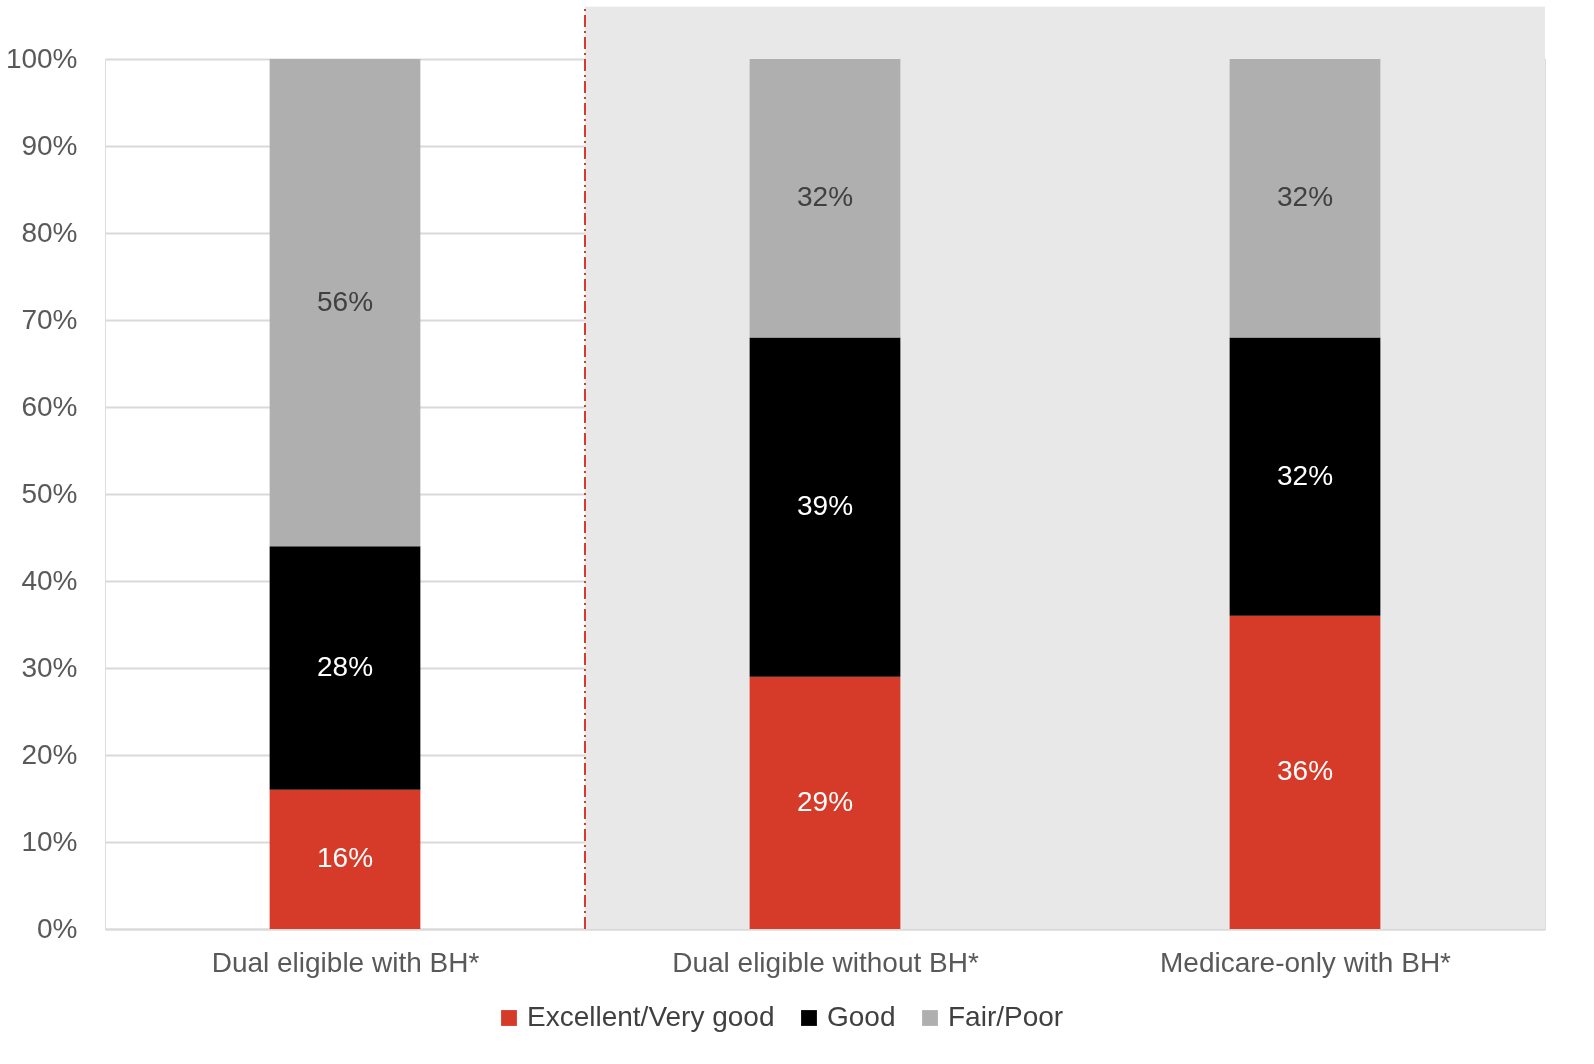 The width and height of the screenshot is (1594, 1064). What do you see at coordinates (49, 493) in the screenshot?
I see `y-tick-label: 50%` at bounding box center [49, 493].